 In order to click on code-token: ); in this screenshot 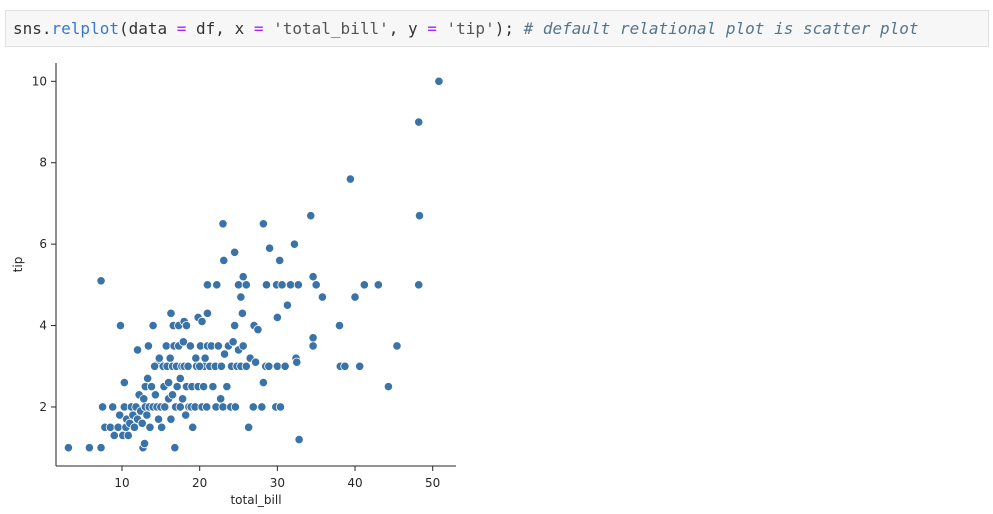, I will do `click(509, 28)`.